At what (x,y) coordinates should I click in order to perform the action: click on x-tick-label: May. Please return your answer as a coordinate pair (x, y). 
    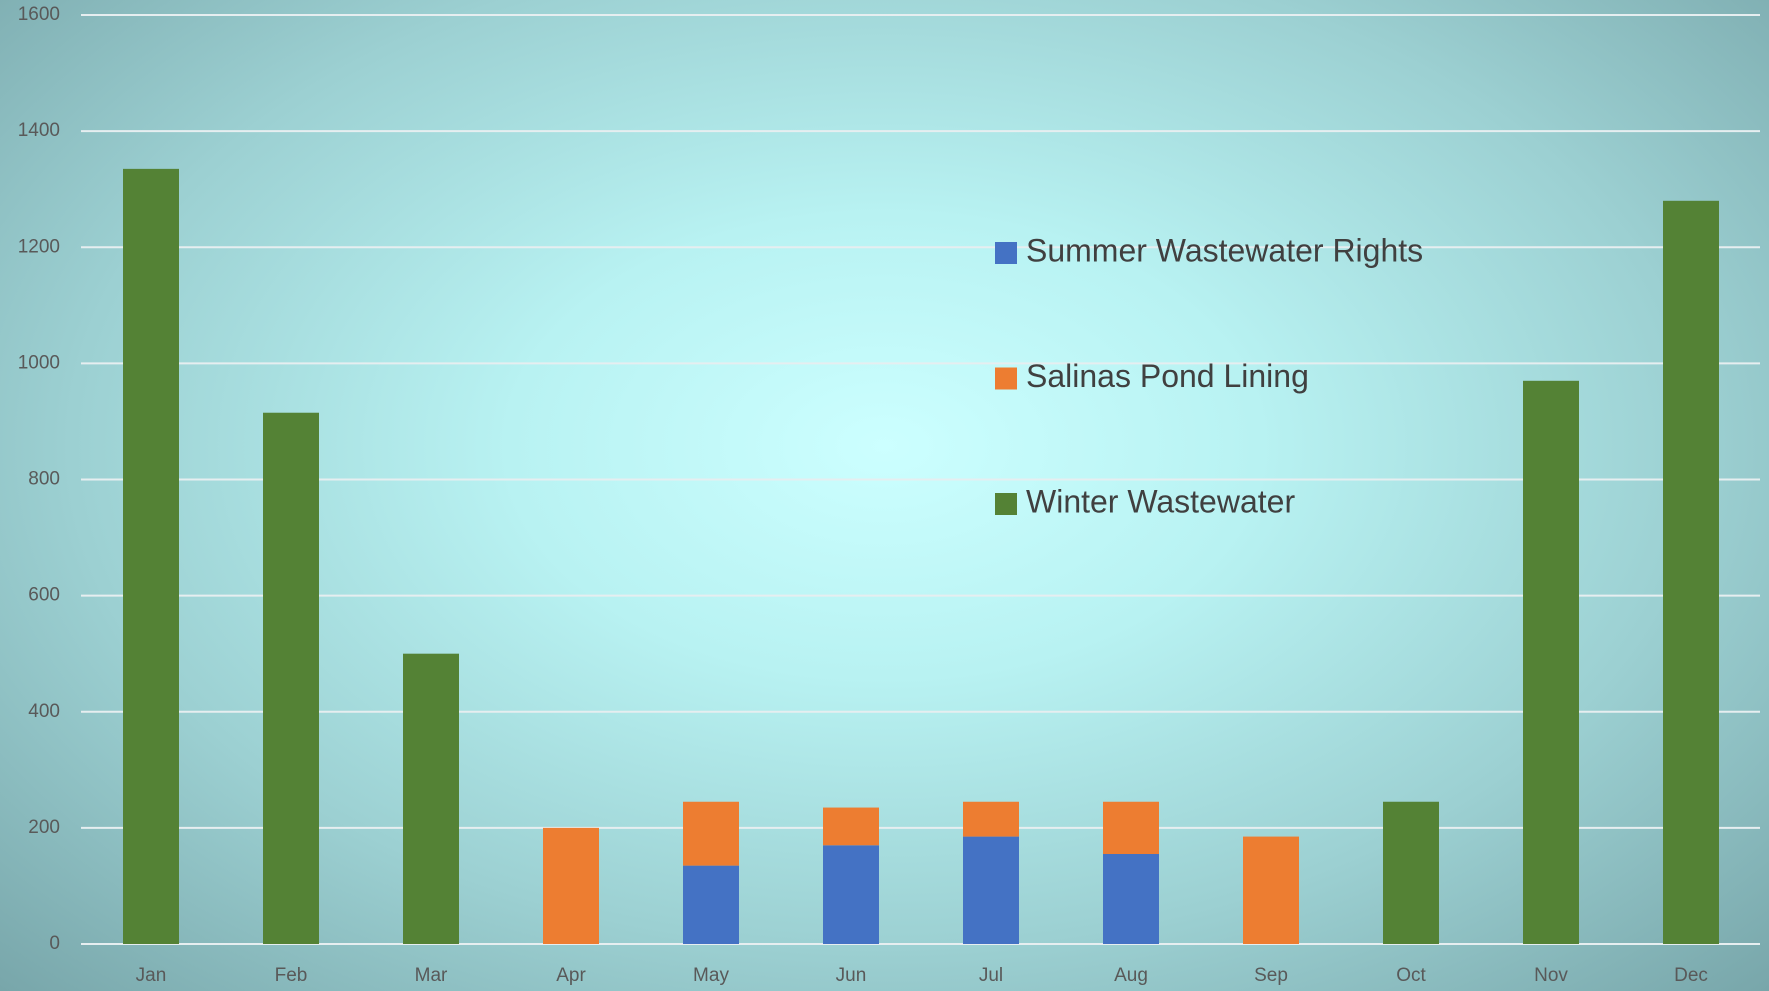
    Looking at the image, I should click on (711, 975).